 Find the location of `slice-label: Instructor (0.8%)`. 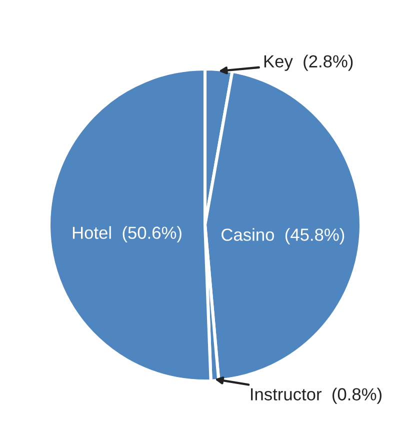

slice-label: Instructor (0.8%) is located at coordinates (316, 396).